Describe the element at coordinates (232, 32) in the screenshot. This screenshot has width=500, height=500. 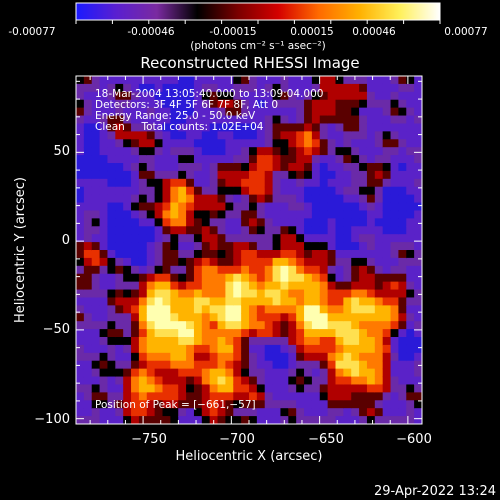
I see `colorbar-tick-label: -0.00015` at that location.